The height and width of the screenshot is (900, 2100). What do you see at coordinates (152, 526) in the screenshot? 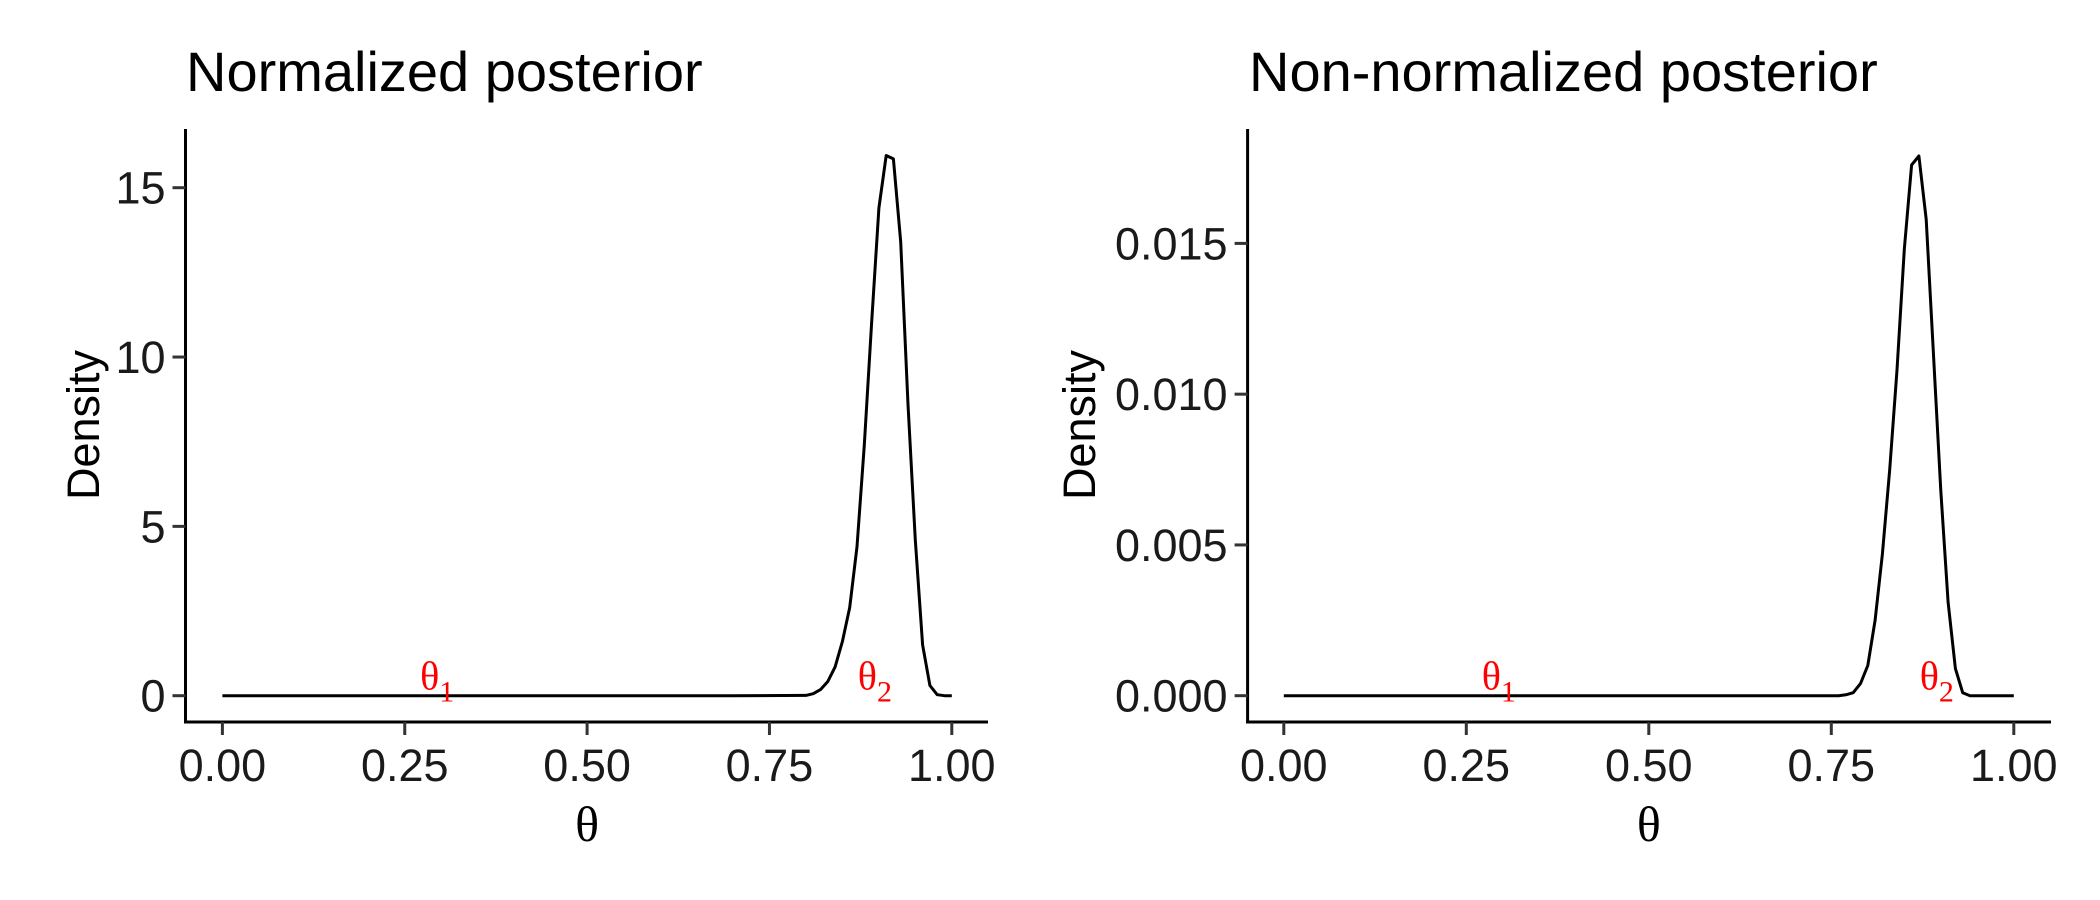
I see `y-tick-label: 5` at bounding box center [152, 526].